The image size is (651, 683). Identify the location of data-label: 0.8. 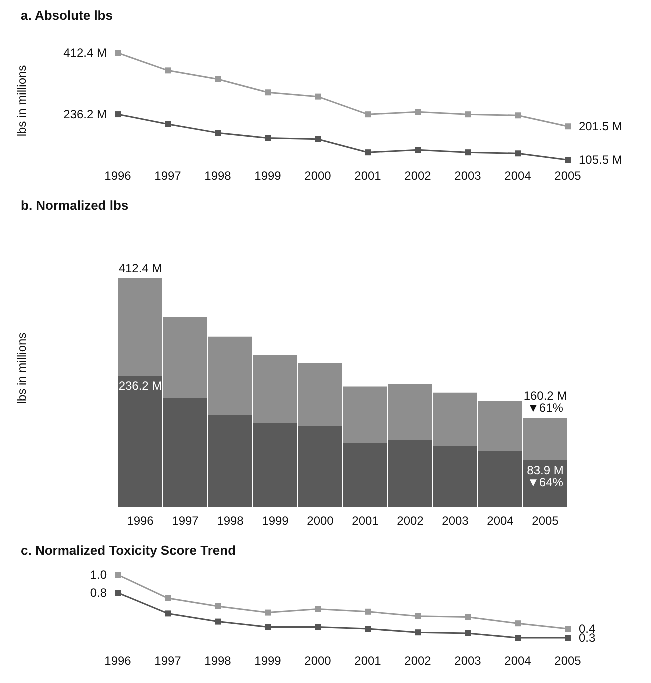
(99, 593).